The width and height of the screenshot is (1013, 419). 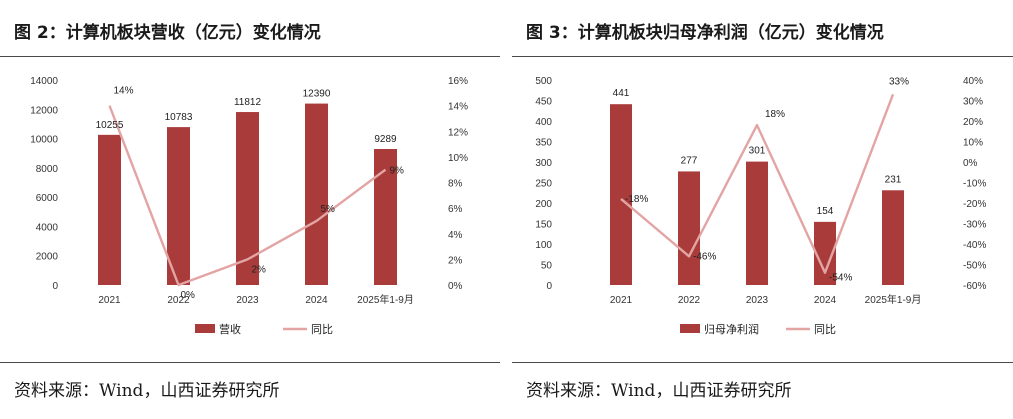 I want to click on legend-bar-label: 营收, so click(x=230, y=329).